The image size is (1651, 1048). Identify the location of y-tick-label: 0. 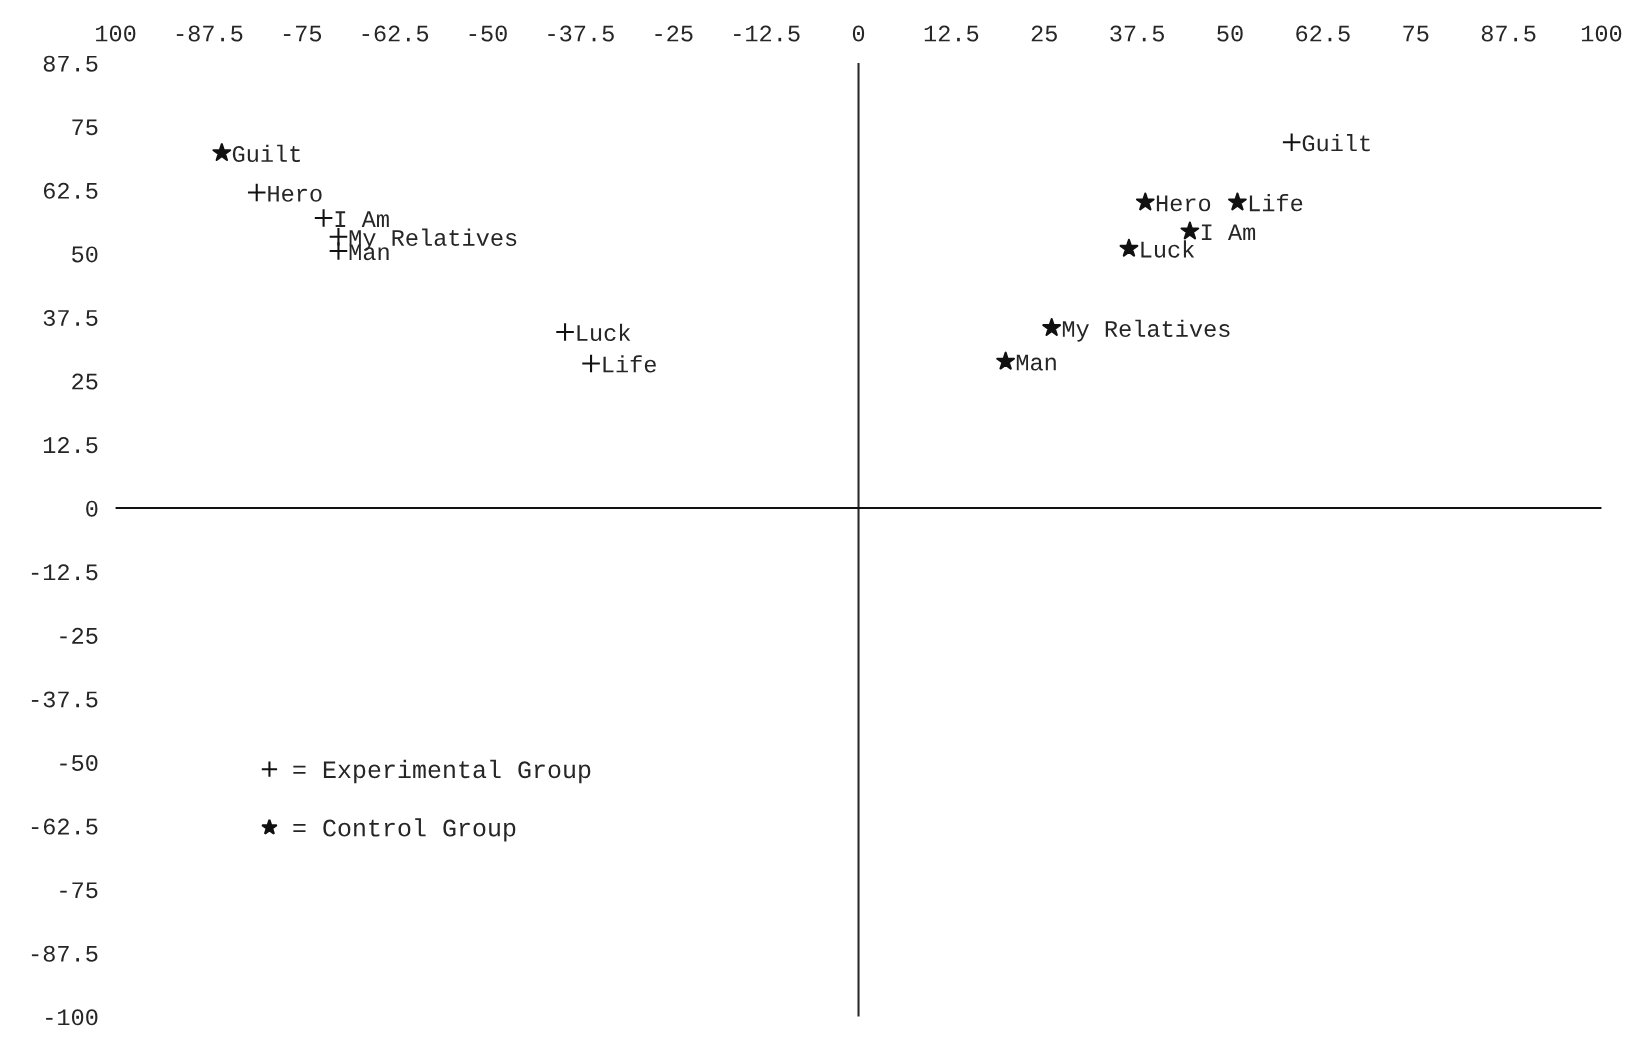
(92, 508).